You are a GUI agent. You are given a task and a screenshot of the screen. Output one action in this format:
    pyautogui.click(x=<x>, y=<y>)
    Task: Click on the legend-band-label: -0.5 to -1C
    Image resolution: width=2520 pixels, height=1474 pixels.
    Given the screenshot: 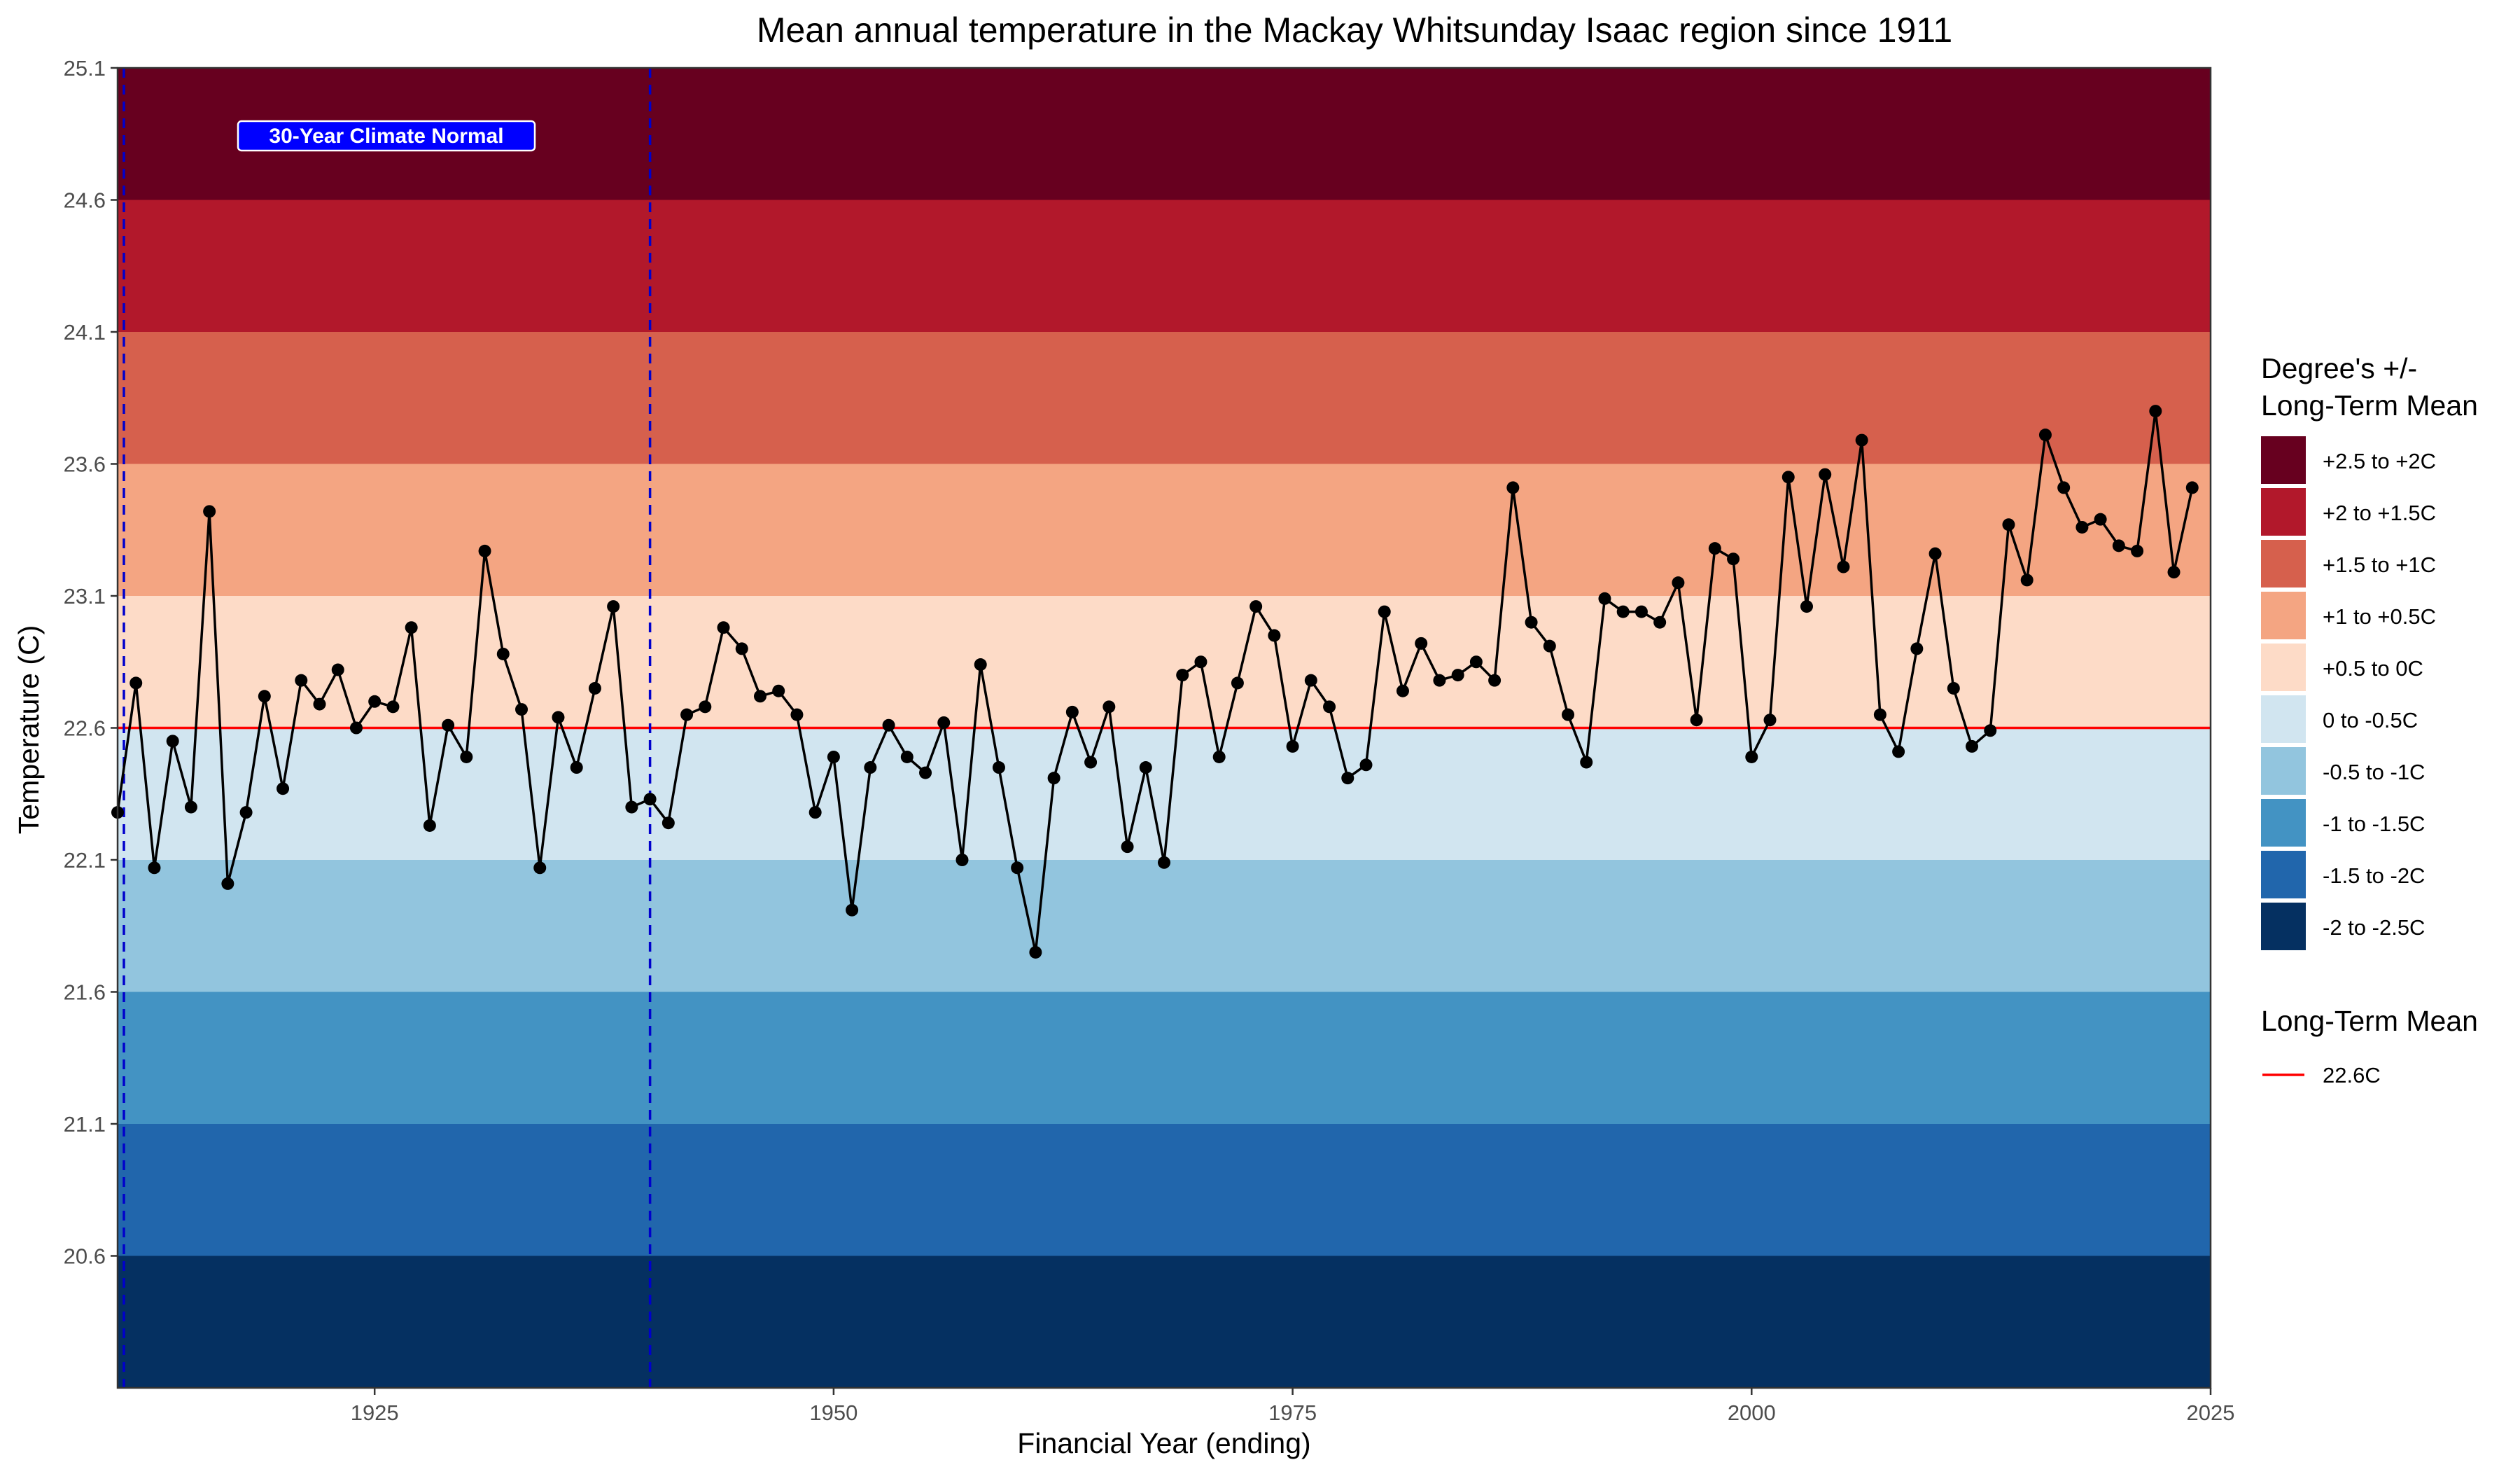 What is the action you would take?
    pyautogui.click(x=2374, y=772)
    